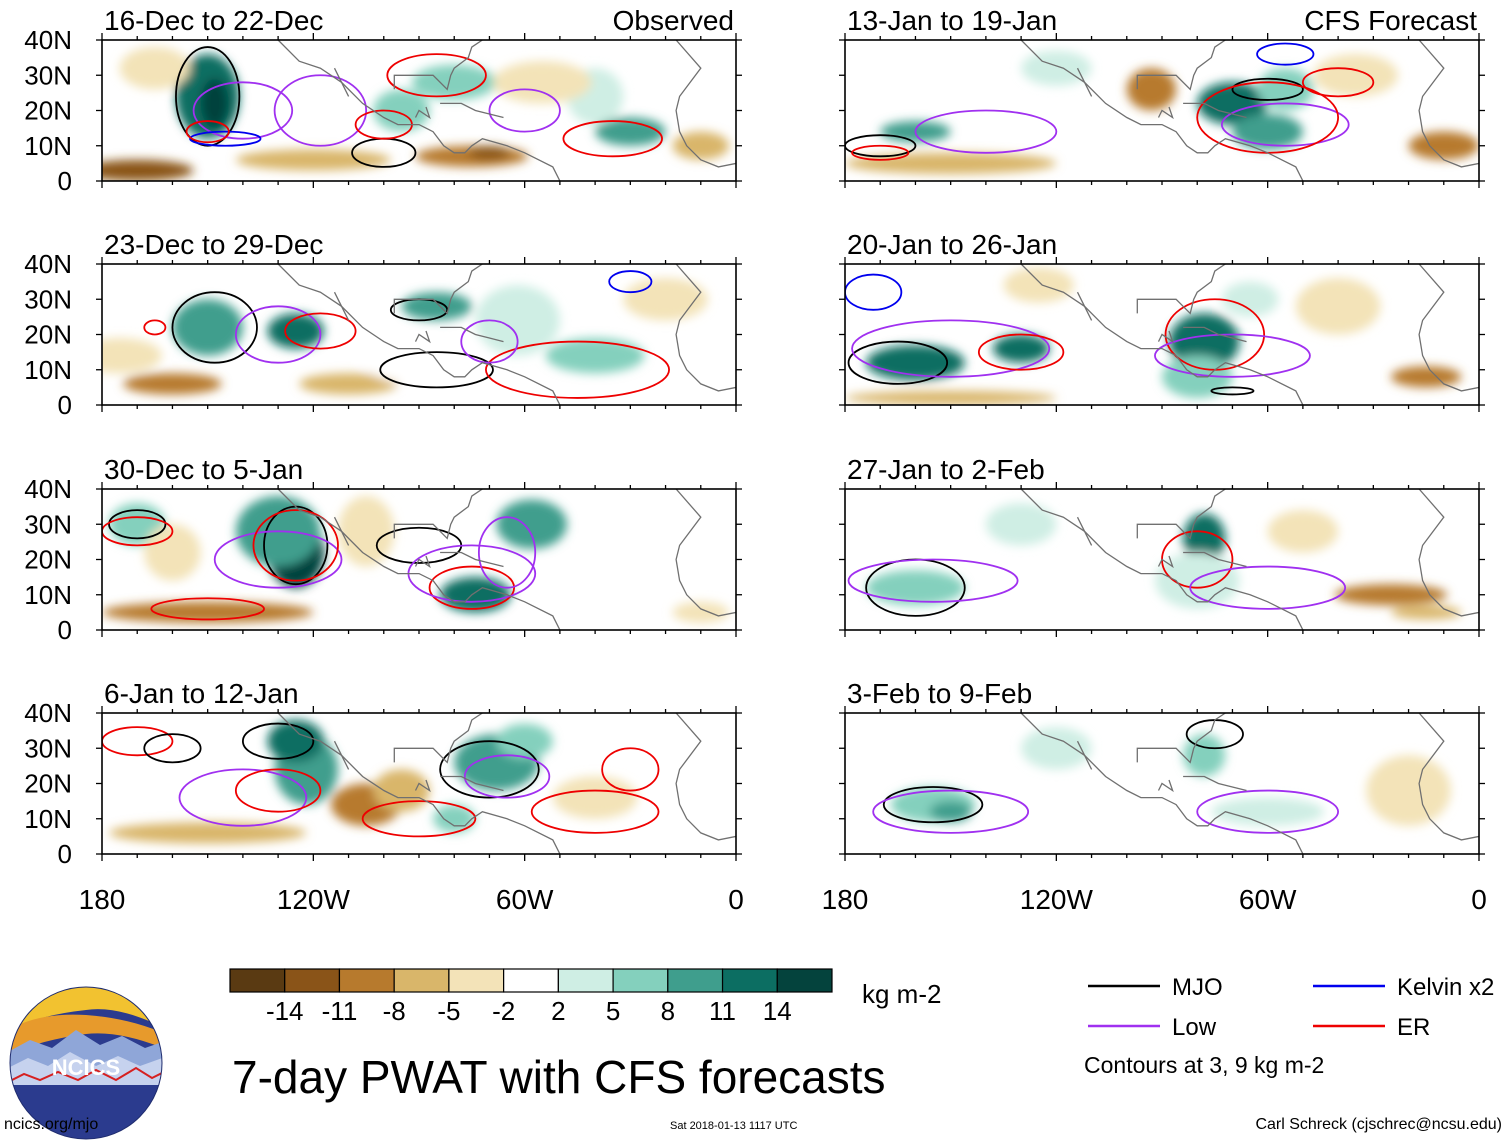 The image size is (1510, 1141). What do you see at coordinates (673, 20) in the screenshot?
I see `panel-tag: Observed` at bounding box center [673, 20].